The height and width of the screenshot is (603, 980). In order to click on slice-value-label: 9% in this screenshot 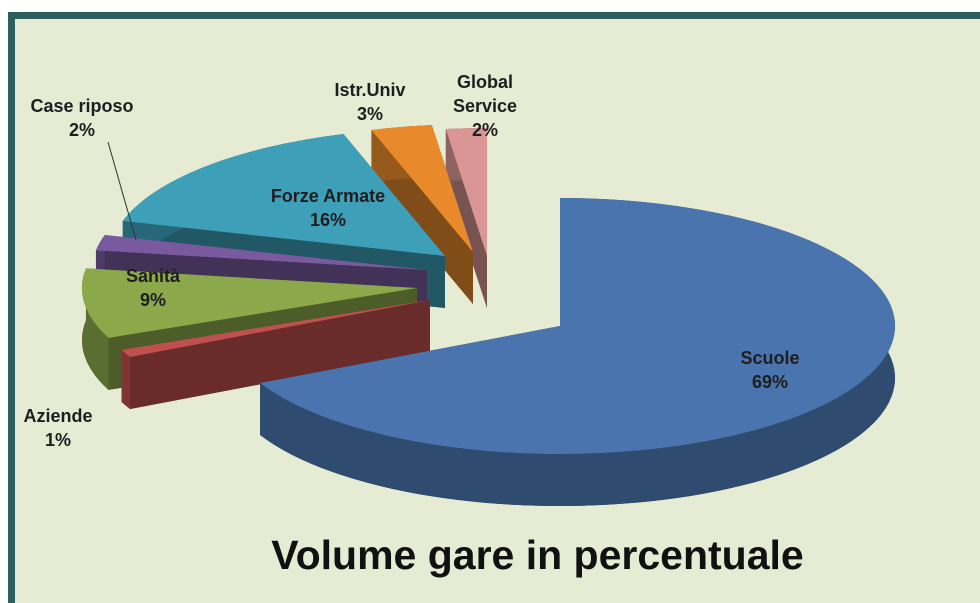, I will do `click(152, 300)`.